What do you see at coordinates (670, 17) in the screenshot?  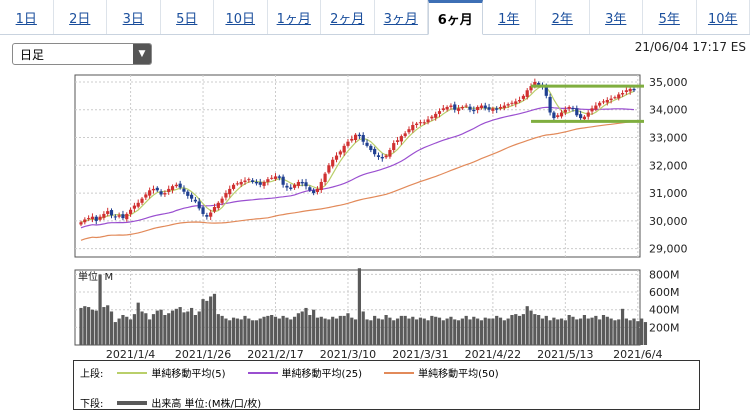 I see `tab-12: 5年` at bounding box center [670, 17].